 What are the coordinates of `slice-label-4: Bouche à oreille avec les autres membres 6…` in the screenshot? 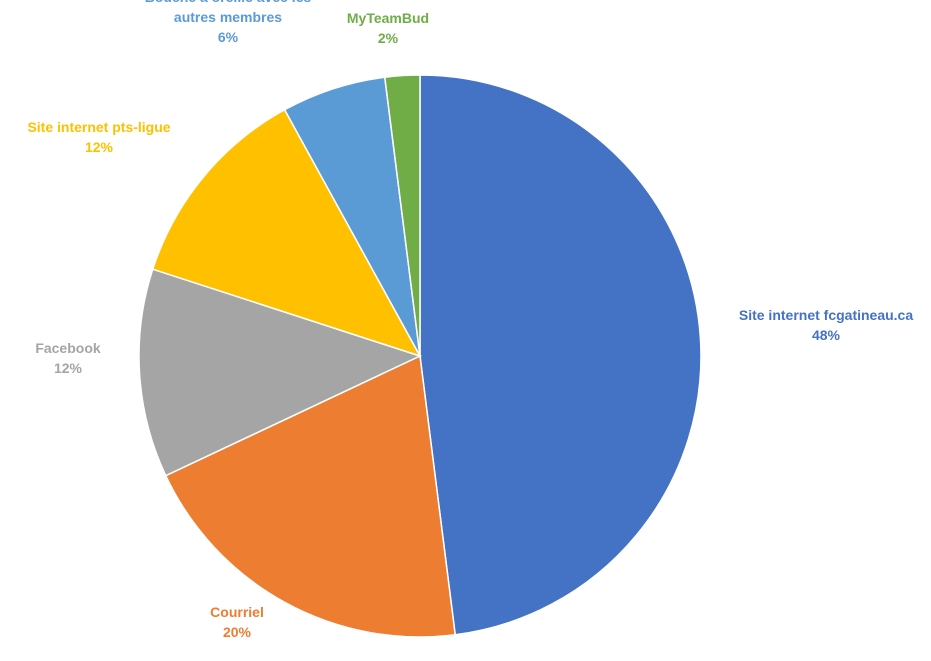 It's located at (228, 22).